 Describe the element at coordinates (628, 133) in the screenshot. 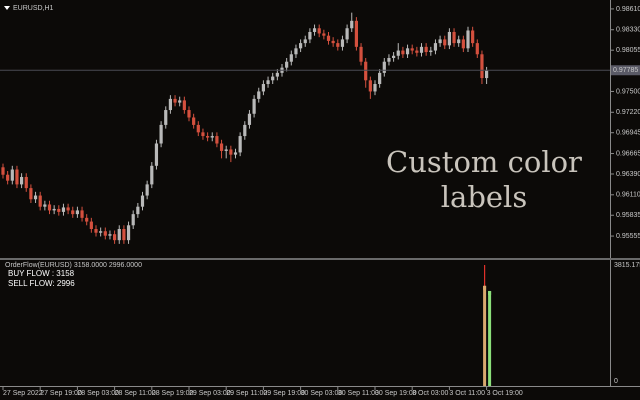

I see `y-tick-label: 0.96945` at that location.